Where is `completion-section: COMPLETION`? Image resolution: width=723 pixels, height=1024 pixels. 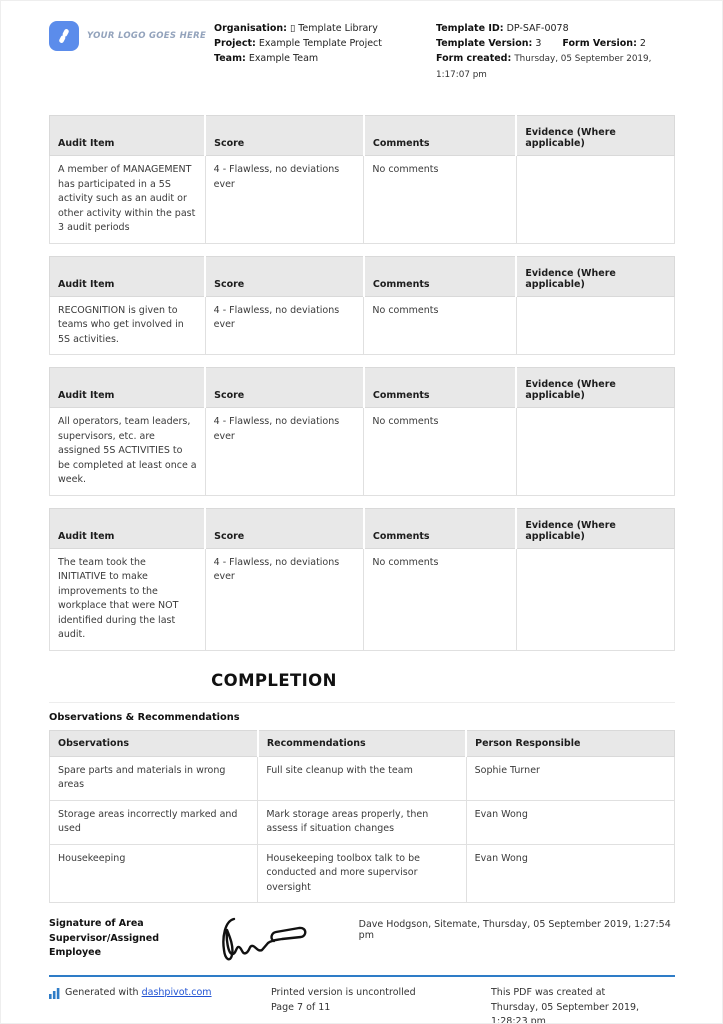
completion-section: COMPLETION is located at coordinates (274, 680).